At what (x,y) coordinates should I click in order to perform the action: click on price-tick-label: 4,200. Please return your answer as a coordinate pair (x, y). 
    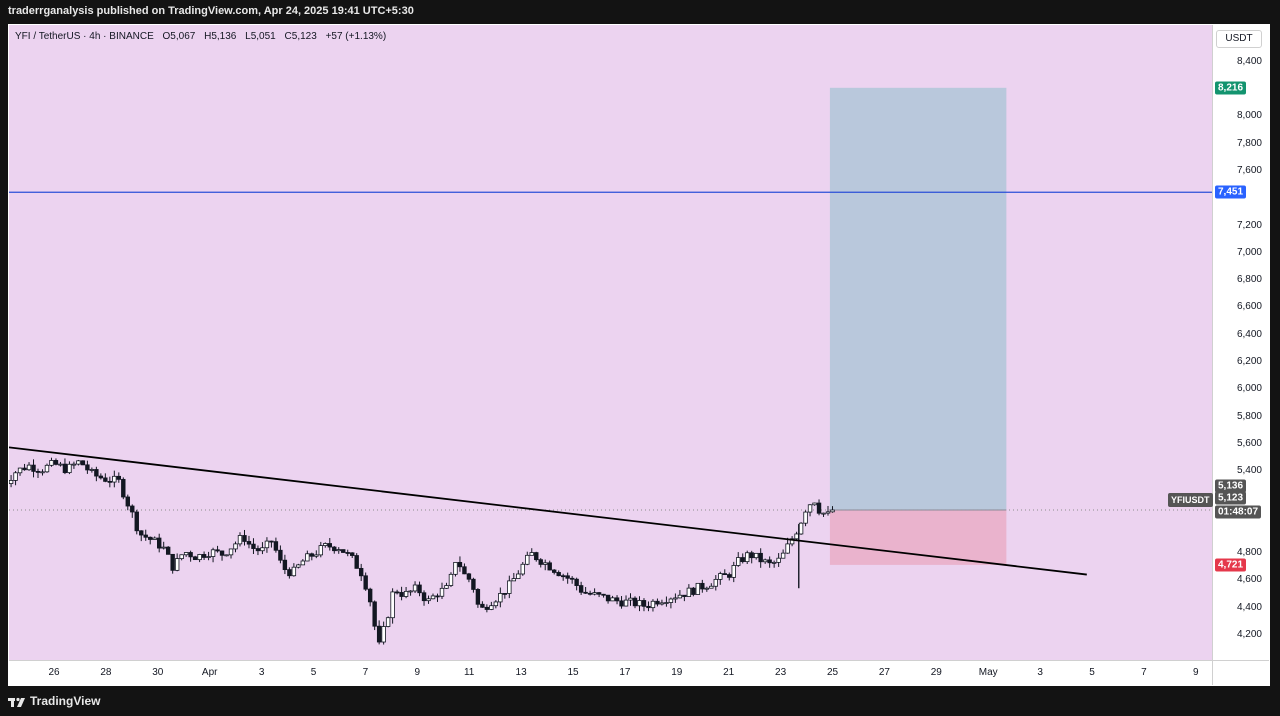
    Looking at the image, I should click on (1249, 634).